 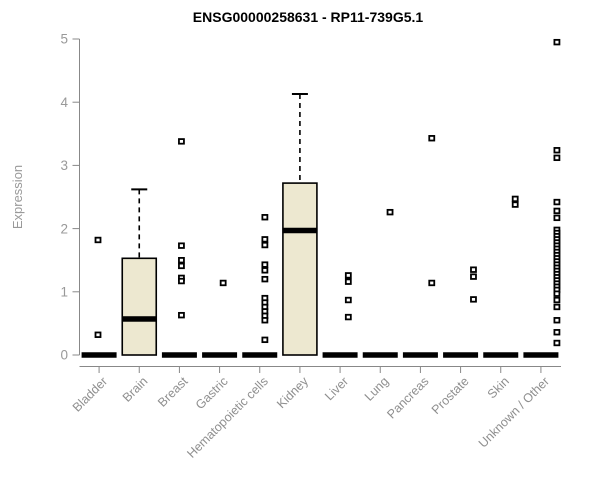 What do you see at coordinates (173, 392) in the screenshot?
I see `x-category-label-breast: Breast` at bounding box center [173, 392].